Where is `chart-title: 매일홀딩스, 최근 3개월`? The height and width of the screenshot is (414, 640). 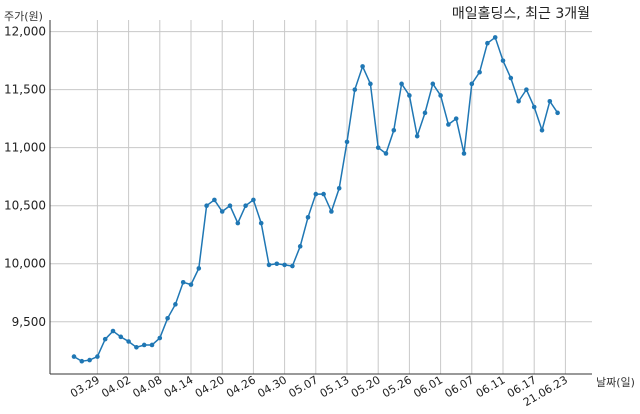 chart-title: 매일홀딩스, 최근 3개월 is located at coordinates (521, 14).